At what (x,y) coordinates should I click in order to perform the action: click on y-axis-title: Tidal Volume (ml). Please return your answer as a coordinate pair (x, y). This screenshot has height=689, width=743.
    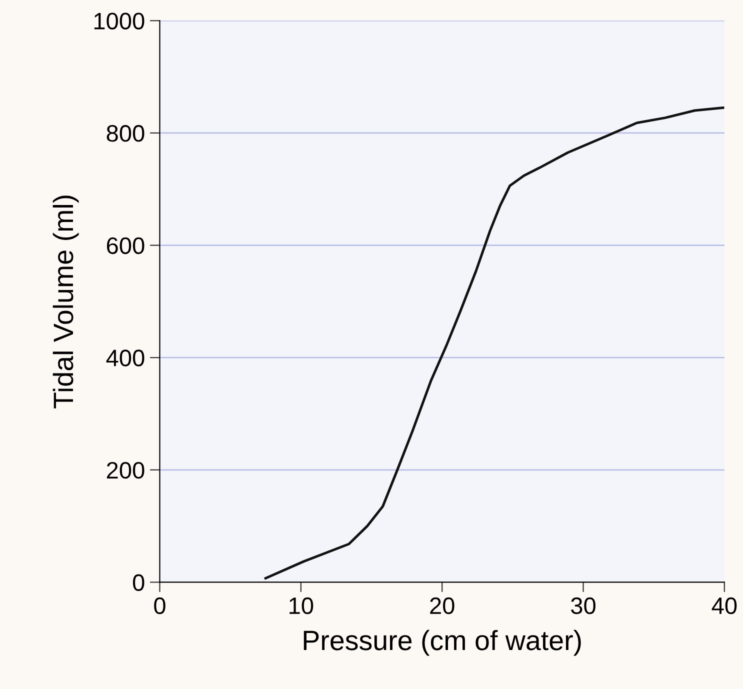
    Looking at the image, I should click on (65, 302).